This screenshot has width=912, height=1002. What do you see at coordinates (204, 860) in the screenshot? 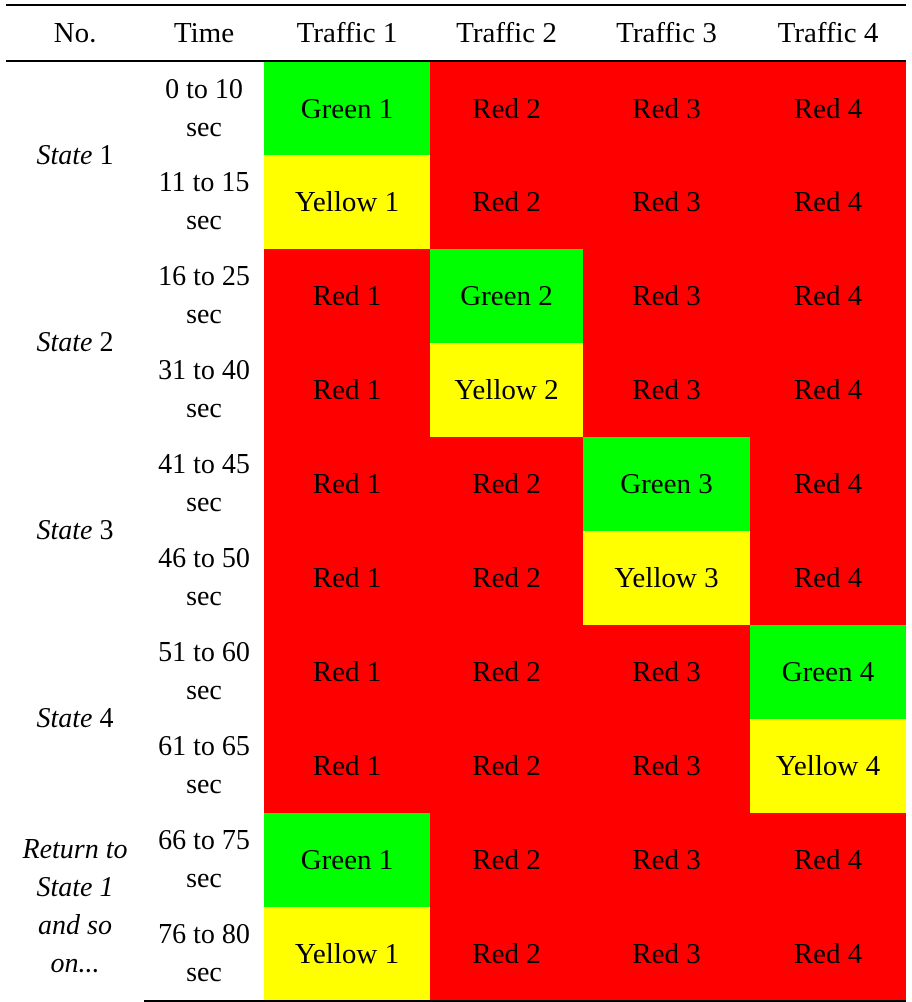
I see `time-cell: 66 to 75 sec` at bounding box center [204, 860].